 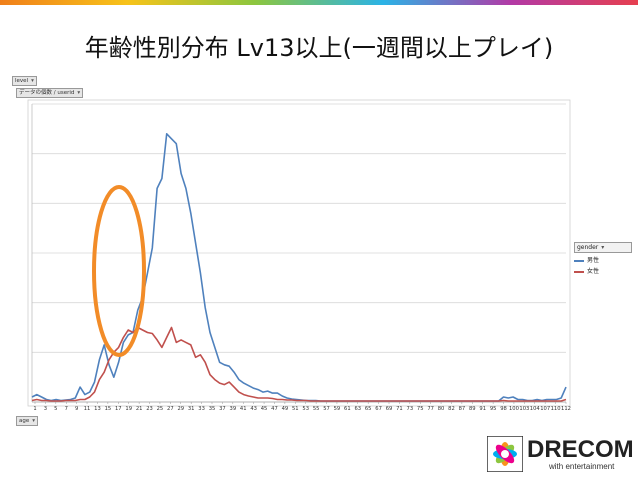 What do you see at coordinates (582, 466) in the screenshot?
I see `logo-tagline: with entertainment` at bounding box center [582, 466].